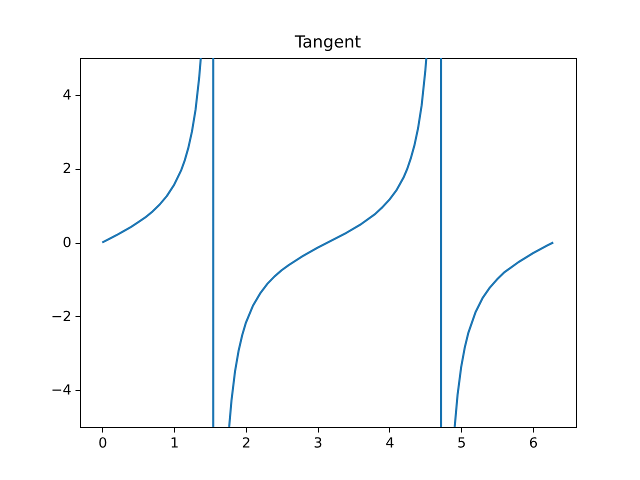 The height and width of the screenshot is (480, 640). Describe the element at coordinates (67, 95) in the screenshot. I see `y-tick-label: 4` at that location.